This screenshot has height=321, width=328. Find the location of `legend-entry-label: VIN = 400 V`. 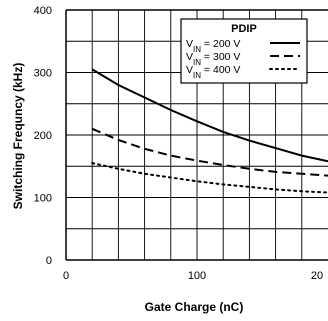

legend-entry-label: VIN = 400 V is located at coordinates (213, 72).